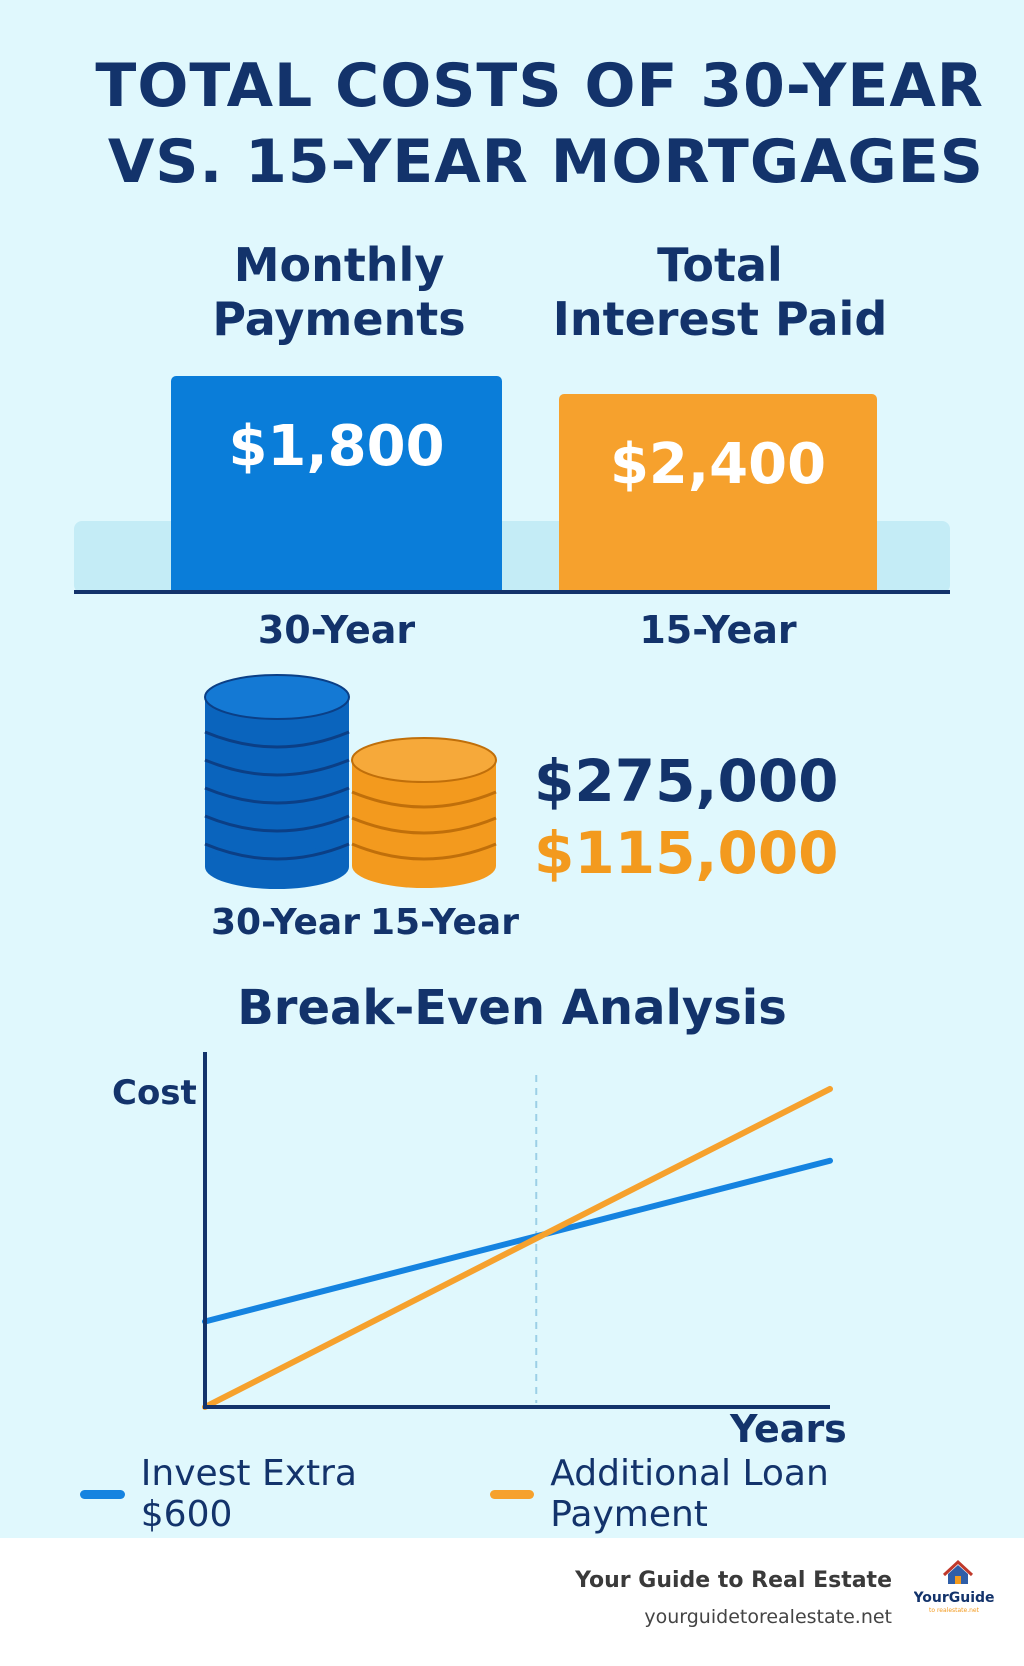 The image size is (1024, 1666). I want to click on legend-swatch-invest, so click(102, 1494).